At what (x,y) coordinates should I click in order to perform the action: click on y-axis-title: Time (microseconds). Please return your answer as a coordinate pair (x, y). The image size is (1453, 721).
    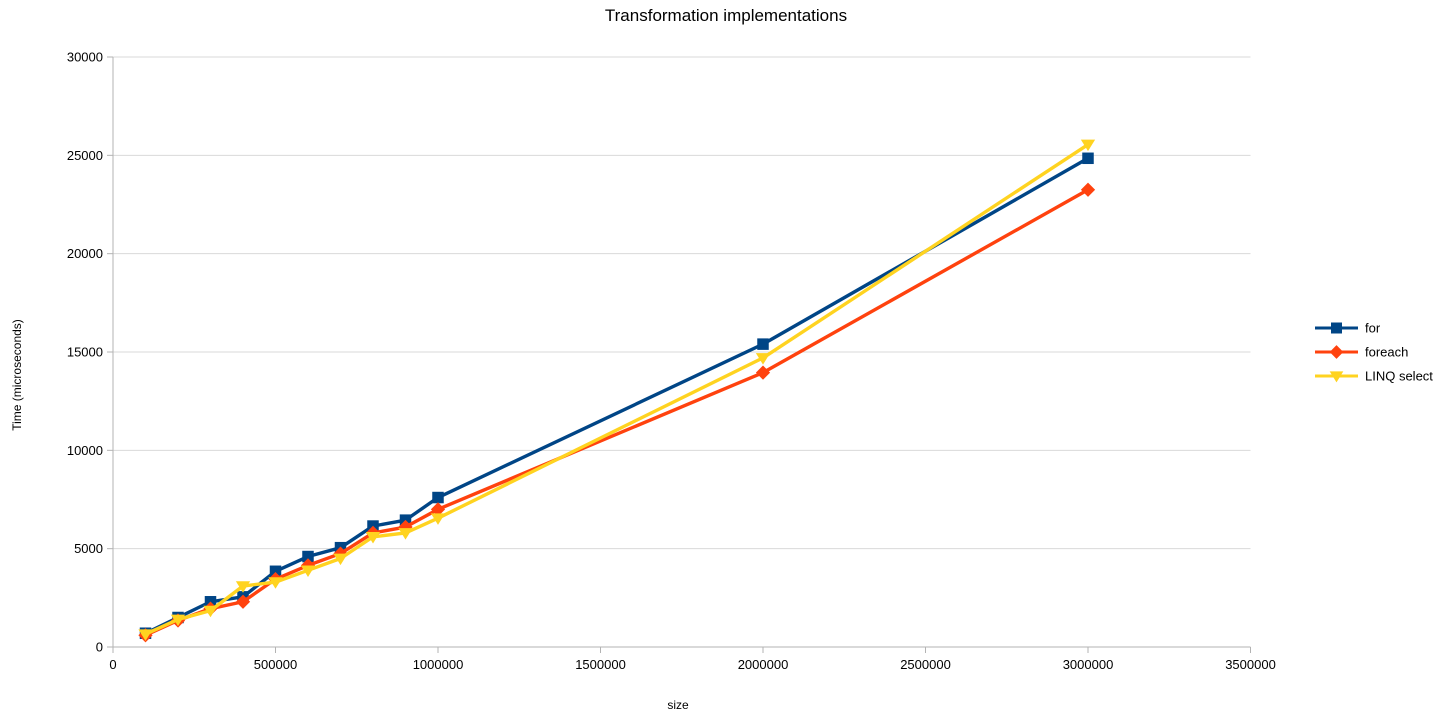
    Looking at the image, I should click on (17, 375).